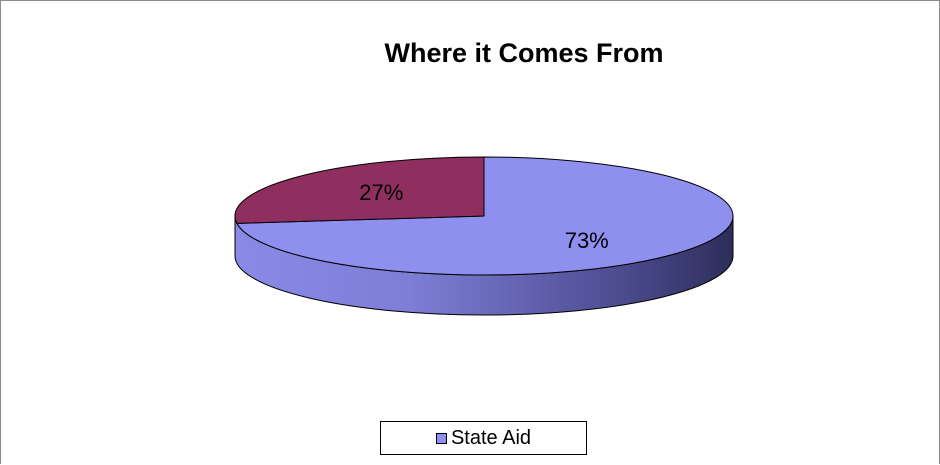 This screenshot has height=465, width=940. I want to click on pie-slice-label-2: 27%, so click(381, 192).